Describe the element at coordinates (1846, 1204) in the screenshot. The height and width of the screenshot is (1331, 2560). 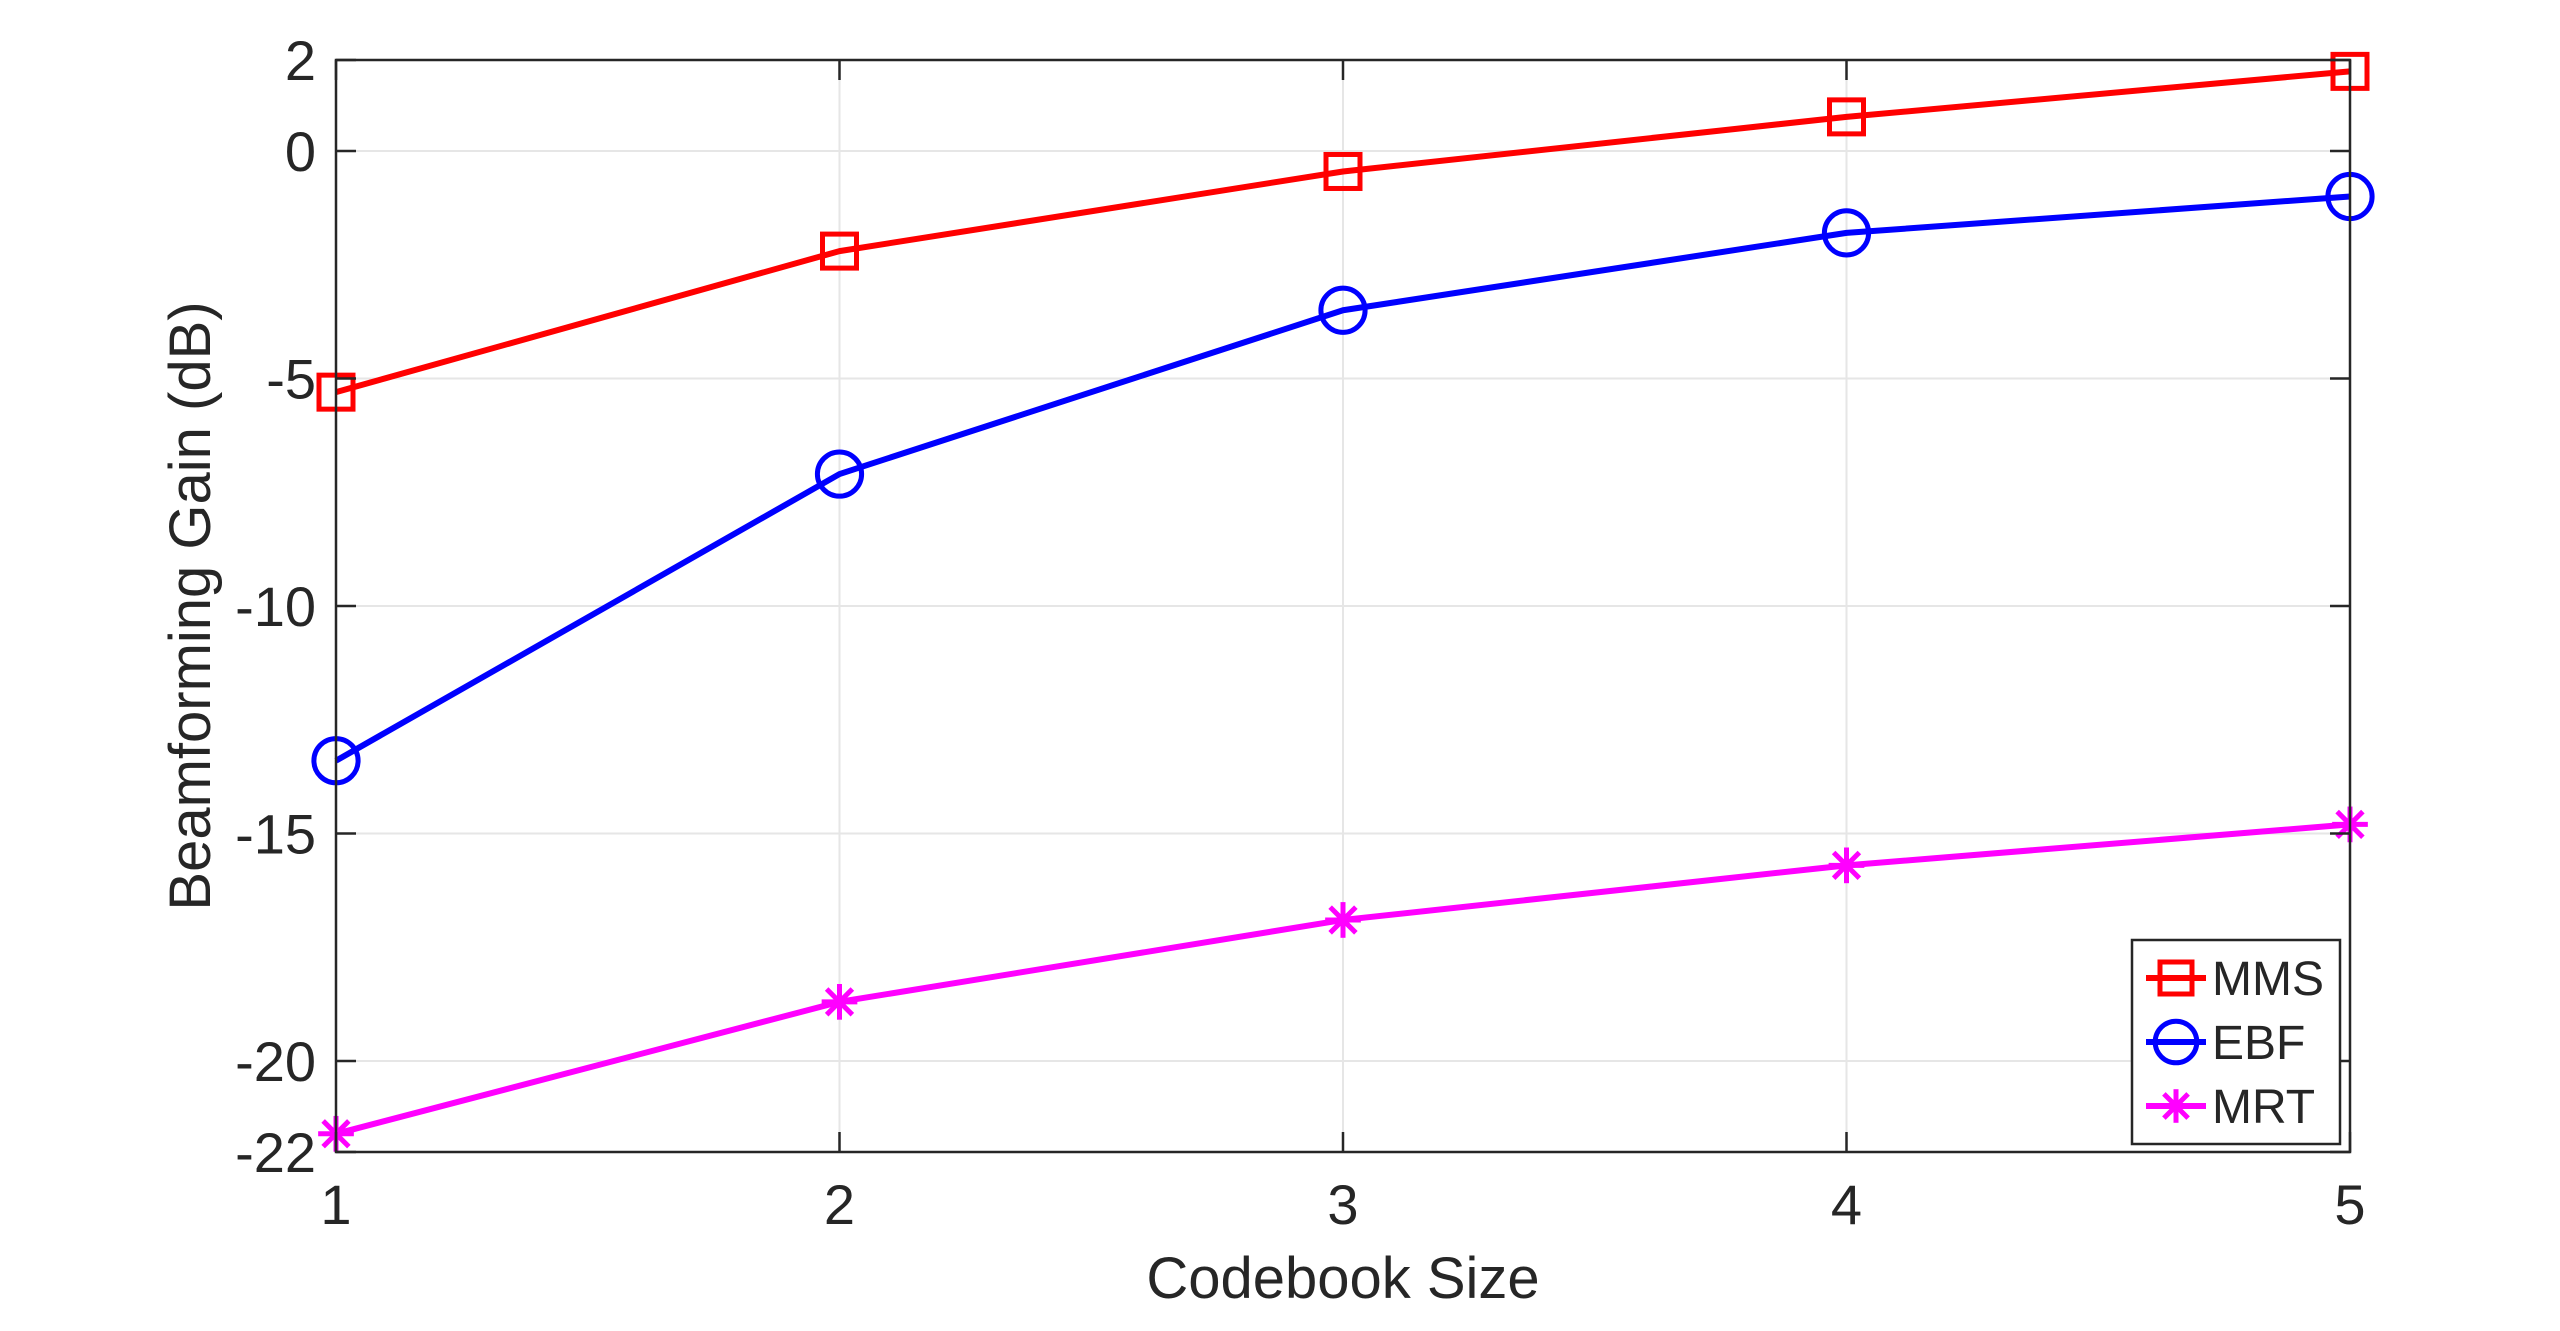
I see `x-tick-label: 4` at that location.